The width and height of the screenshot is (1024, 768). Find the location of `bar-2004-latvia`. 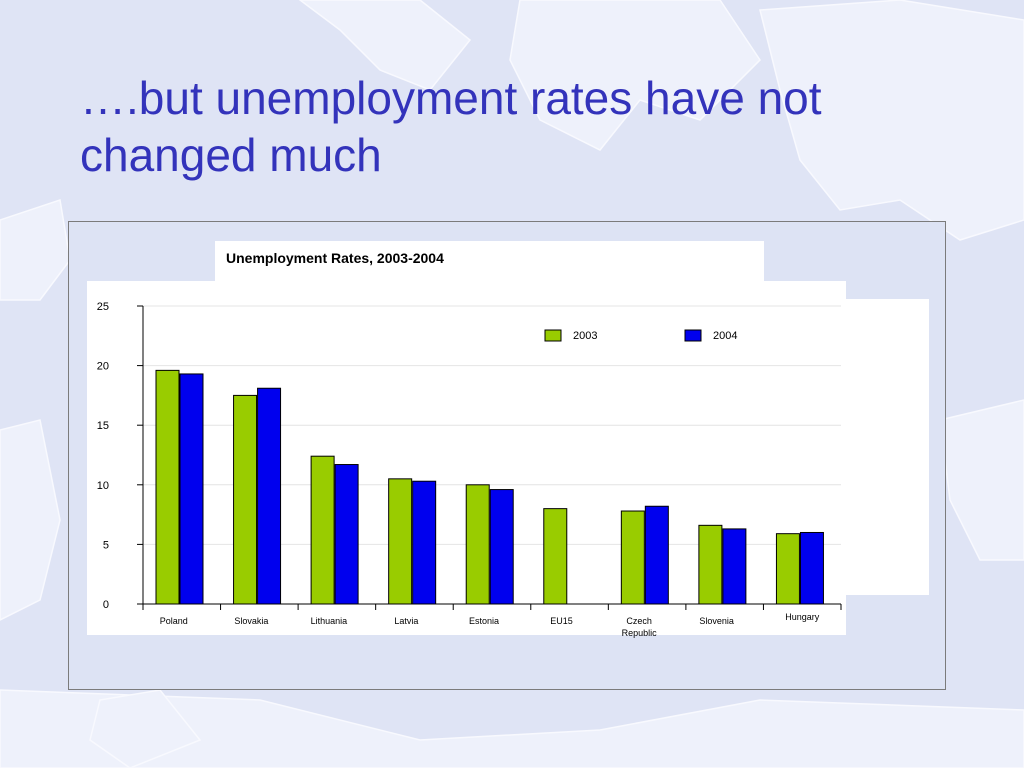

bar-2004-latvia is located at coordinates (424, 542).